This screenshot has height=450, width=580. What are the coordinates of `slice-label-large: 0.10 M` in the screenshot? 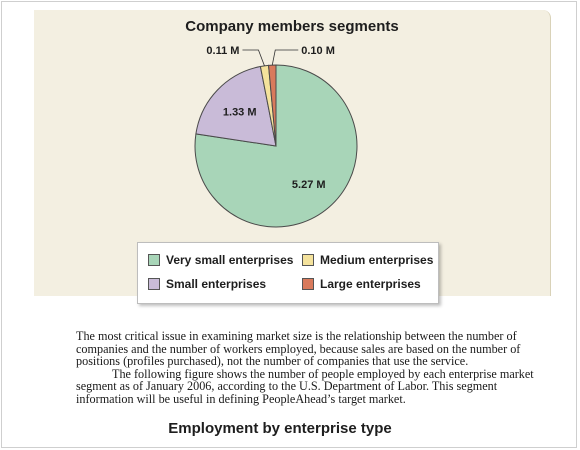 It's located at (318, 51).